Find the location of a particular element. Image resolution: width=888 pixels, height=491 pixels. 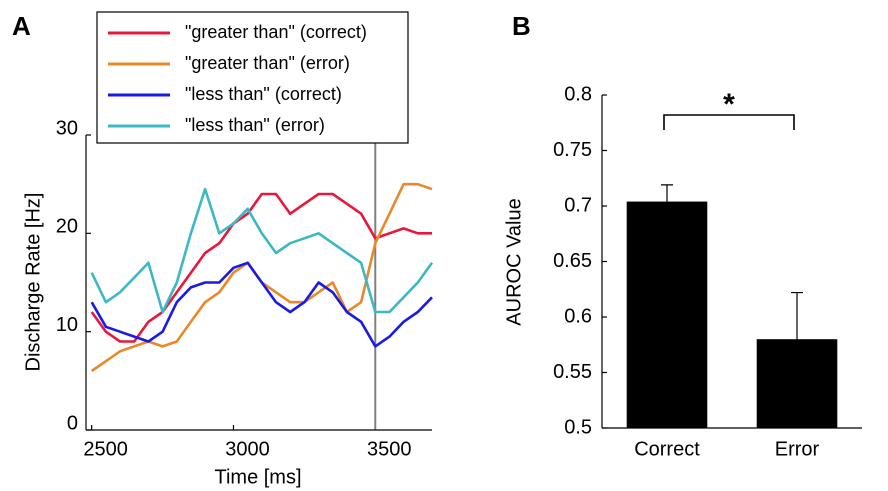

legend-label: "greater than" (error) is located at coordinates (267, 63).